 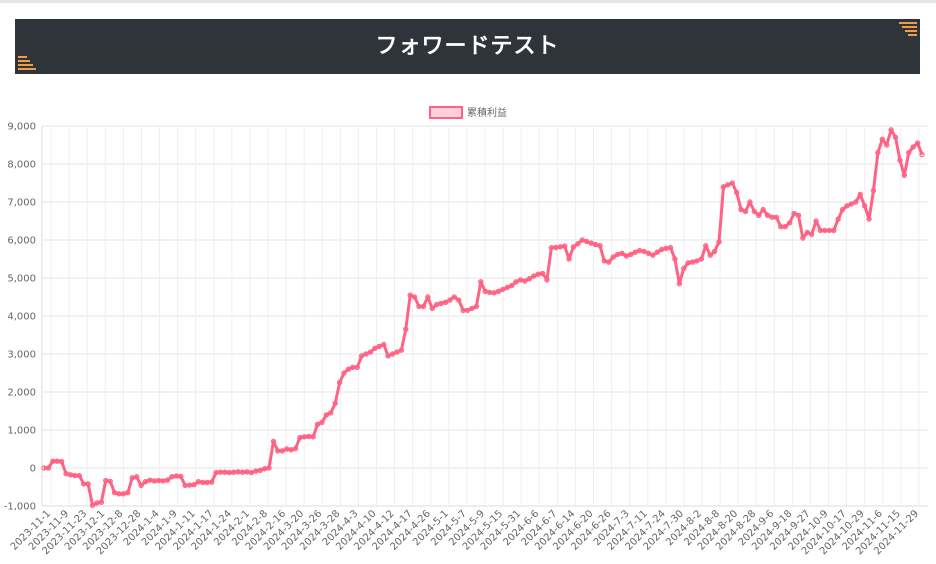 I want to click on legend-swatch, so click(x=446, y=112).